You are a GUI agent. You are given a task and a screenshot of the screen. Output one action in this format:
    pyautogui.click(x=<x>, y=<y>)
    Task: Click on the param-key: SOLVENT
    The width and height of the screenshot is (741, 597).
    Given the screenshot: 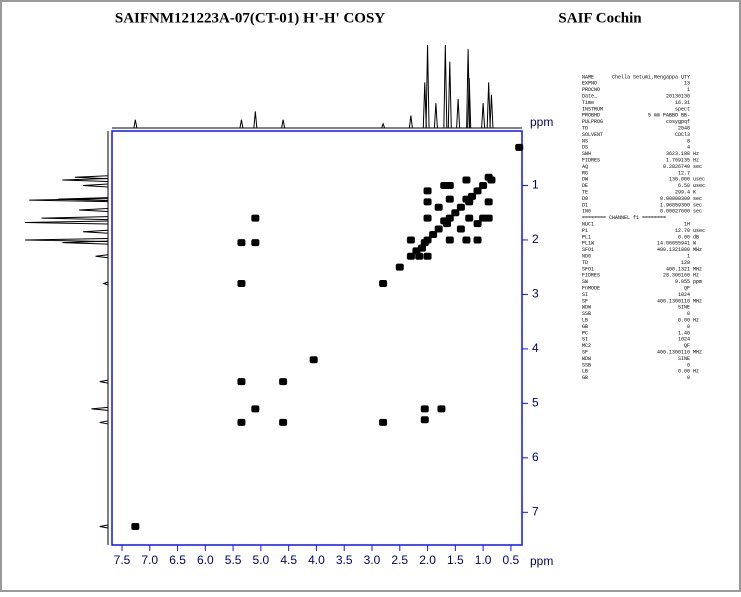 What is the action you would take?
    pyautogui.click(x=592, y=135)
    